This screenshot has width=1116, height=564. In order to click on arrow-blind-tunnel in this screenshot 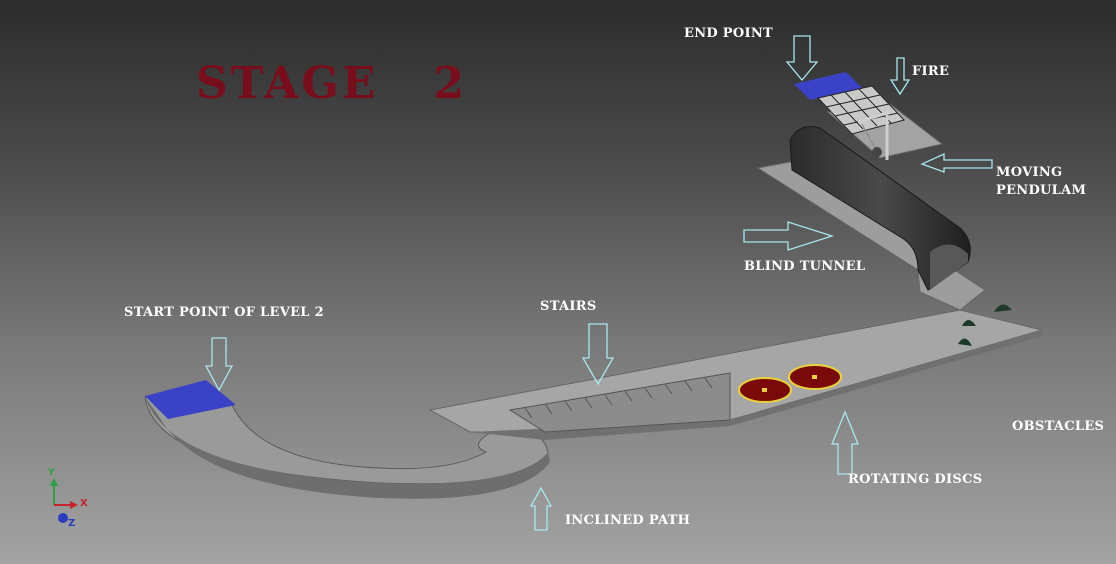, I will do `click(789, 236)`.